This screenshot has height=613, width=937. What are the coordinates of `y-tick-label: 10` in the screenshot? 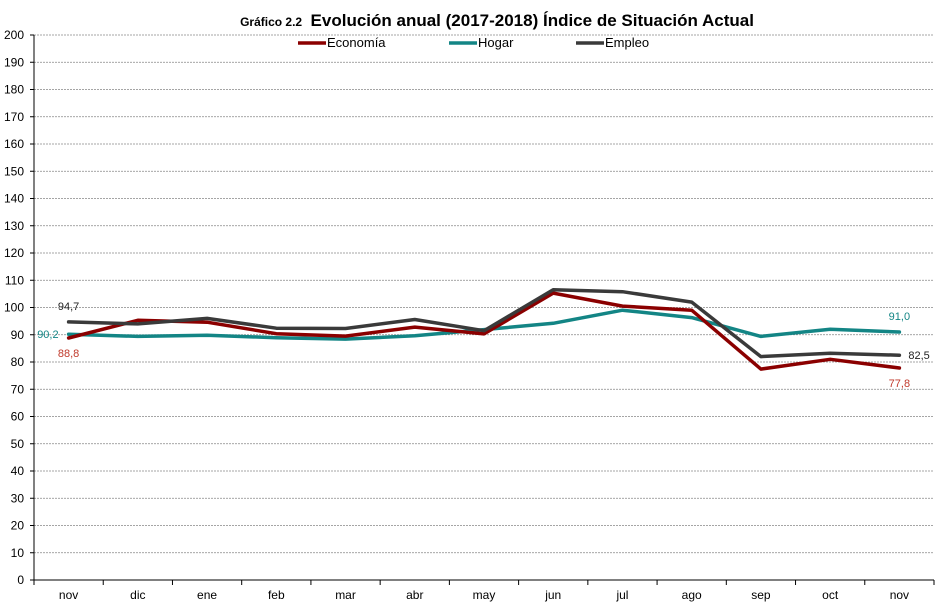 It's located at (18, 553).